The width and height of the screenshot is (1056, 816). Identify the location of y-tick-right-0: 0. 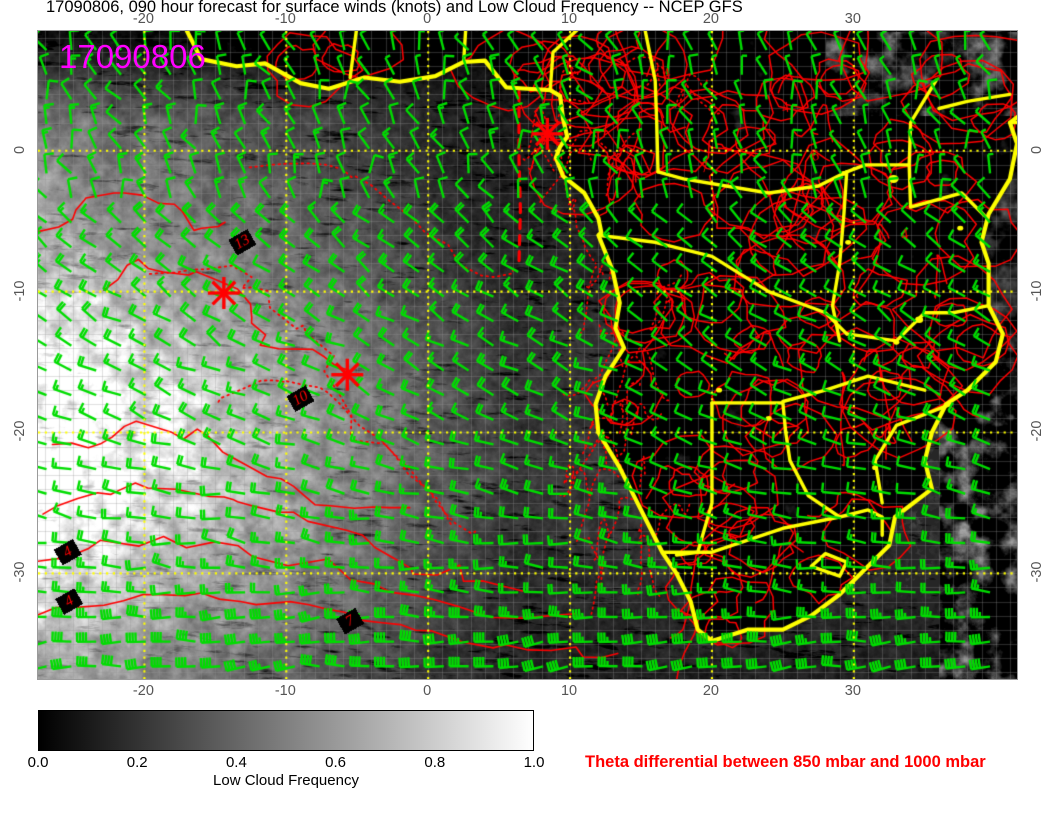
(1037, 149).